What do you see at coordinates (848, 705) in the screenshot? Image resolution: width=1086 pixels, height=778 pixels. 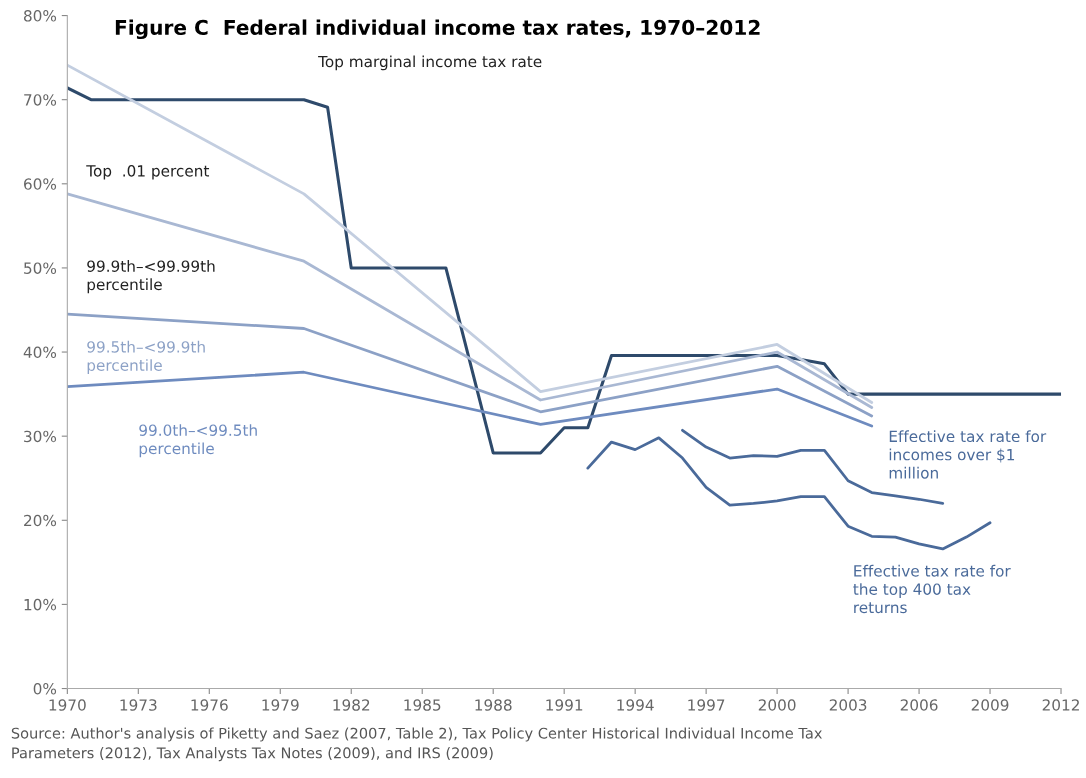 I see `x-tick-label: 2003` at bounding box center [848, 705].